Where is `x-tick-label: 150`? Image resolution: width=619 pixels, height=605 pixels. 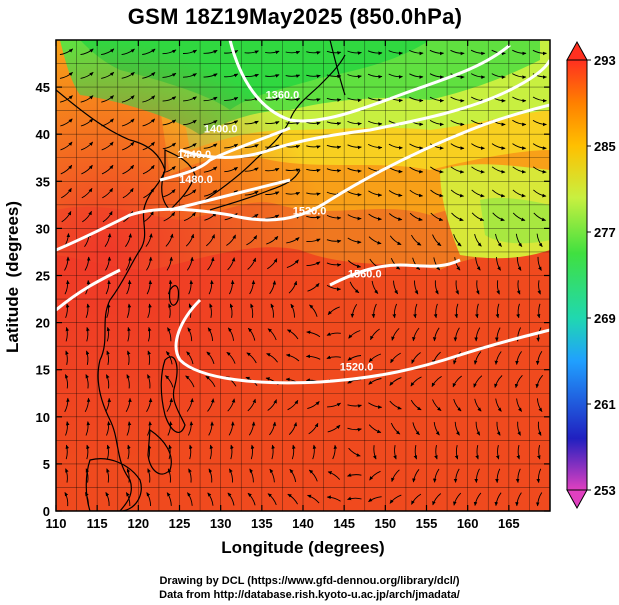 x-tick-label: 150 is located at coordinates (385, 523).